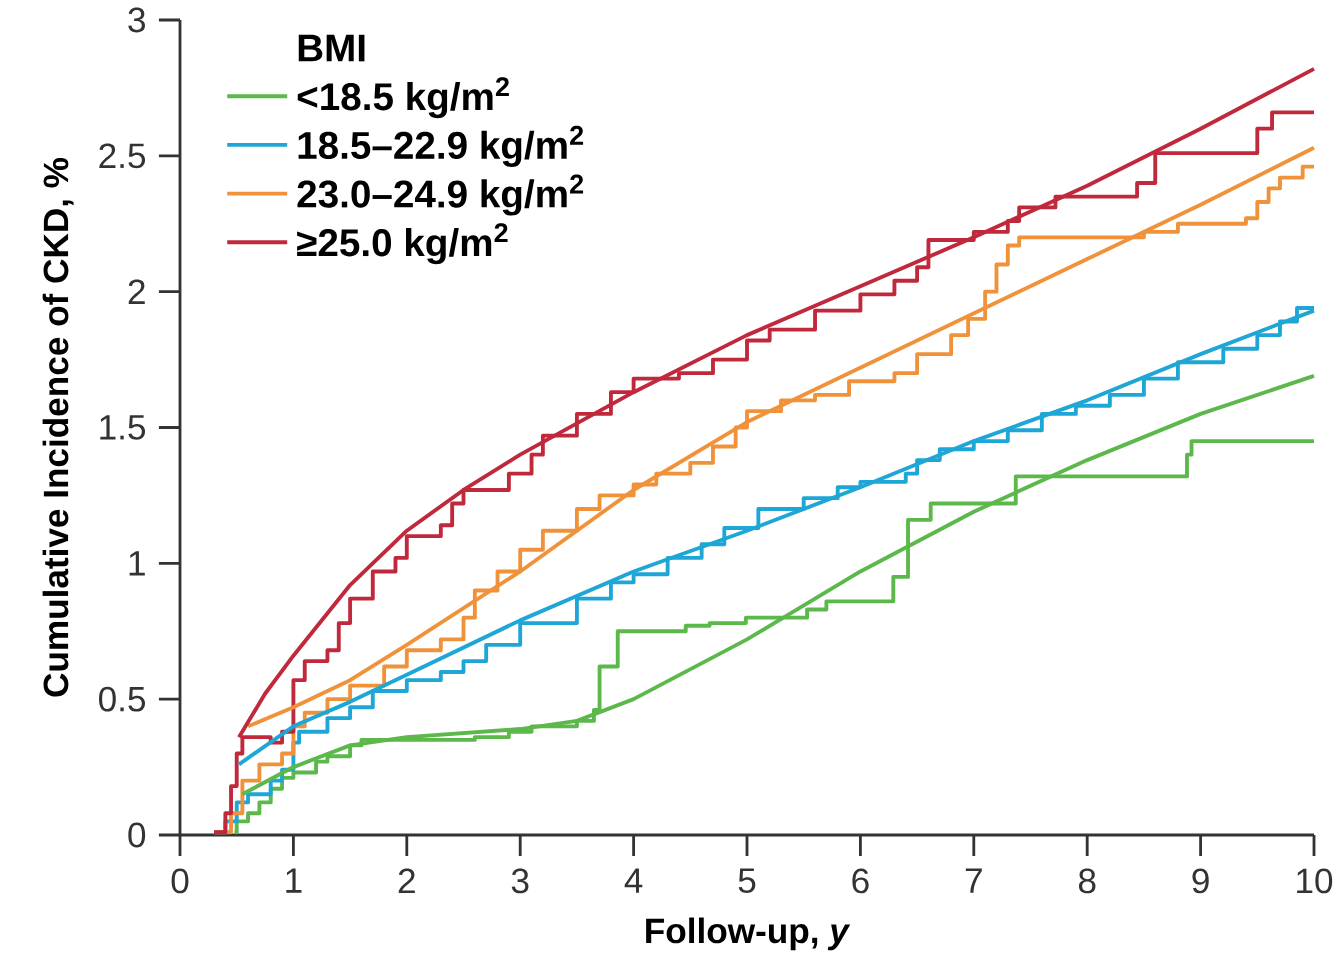  I want to click on legend-title: BMI, so click(331, 48).